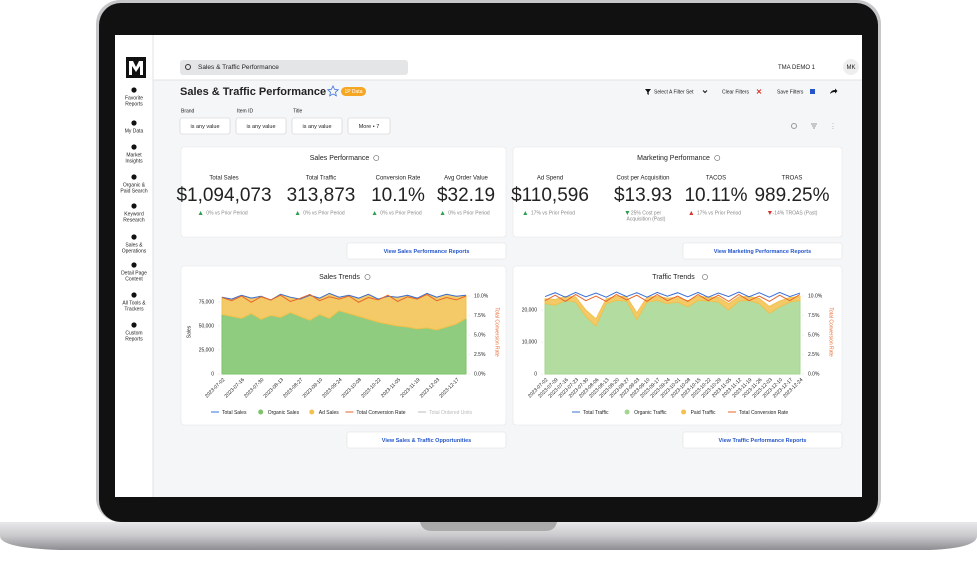 The height and width of the screenshot is (571, 977). What do you see at coordinates (705, 92) in the screenshot?
I see `chevron` at bounding box center [705, 92].